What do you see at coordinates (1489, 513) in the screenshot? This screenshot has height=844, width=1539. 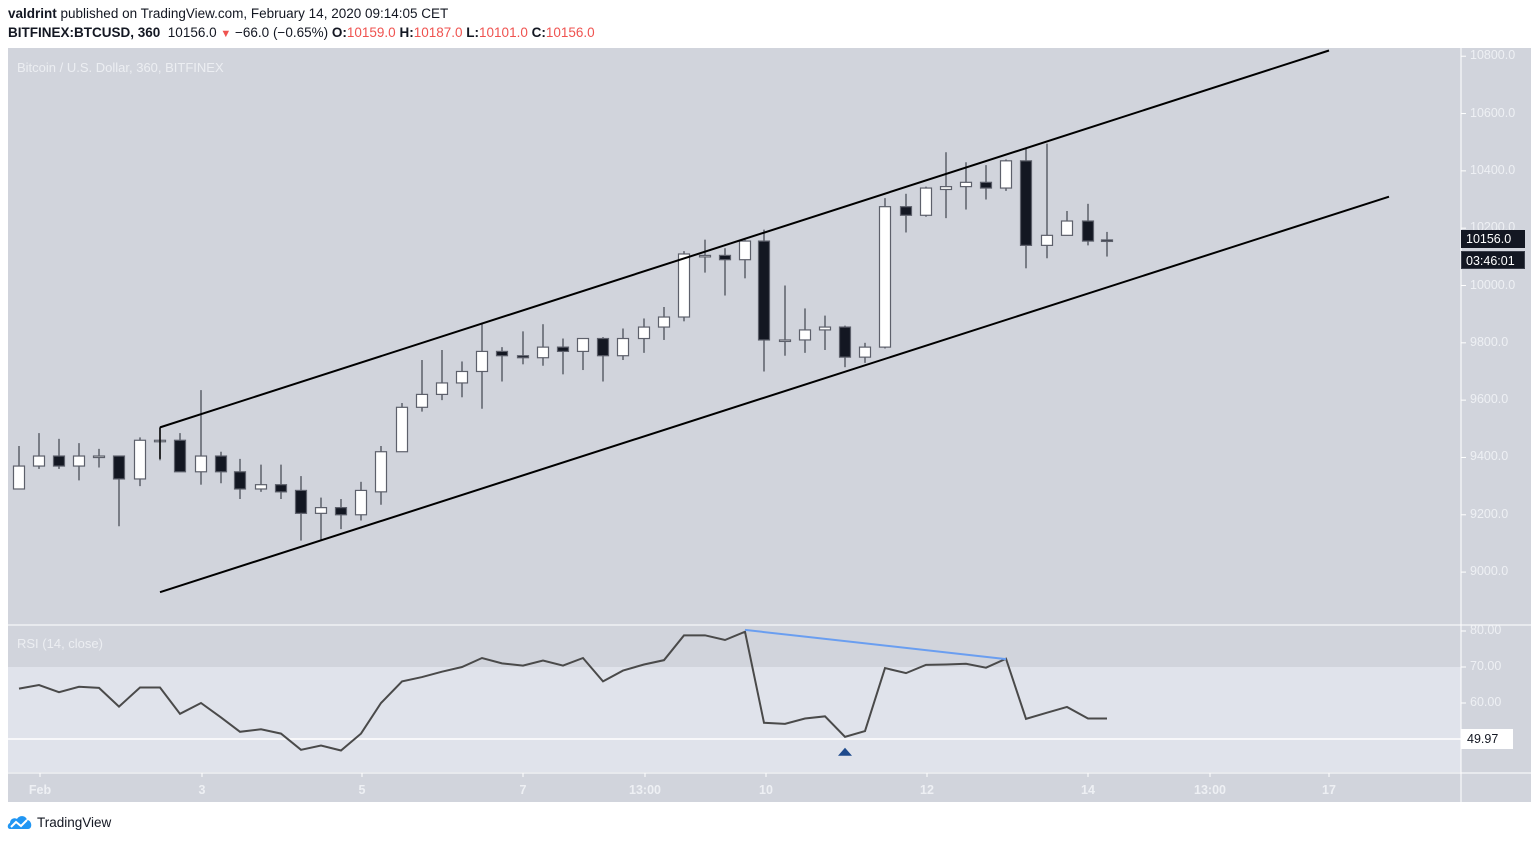 I see `price-axis-label: 9200.0` at bounding box center [1489, 513].